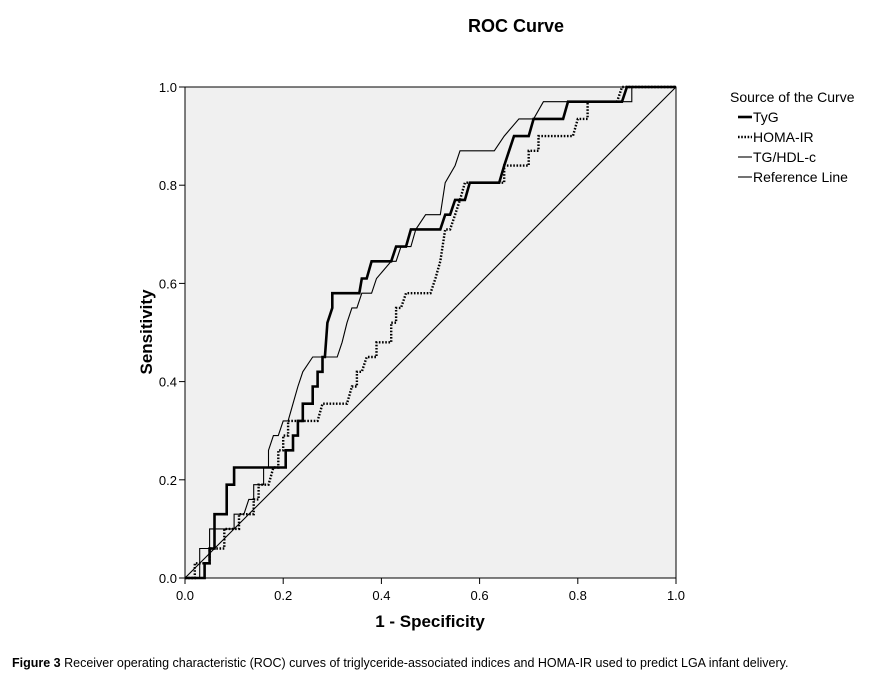 This screenshot has width=887, height=700. I want to click on x-axis-label: 1 - Specificity, so click(430, 621).